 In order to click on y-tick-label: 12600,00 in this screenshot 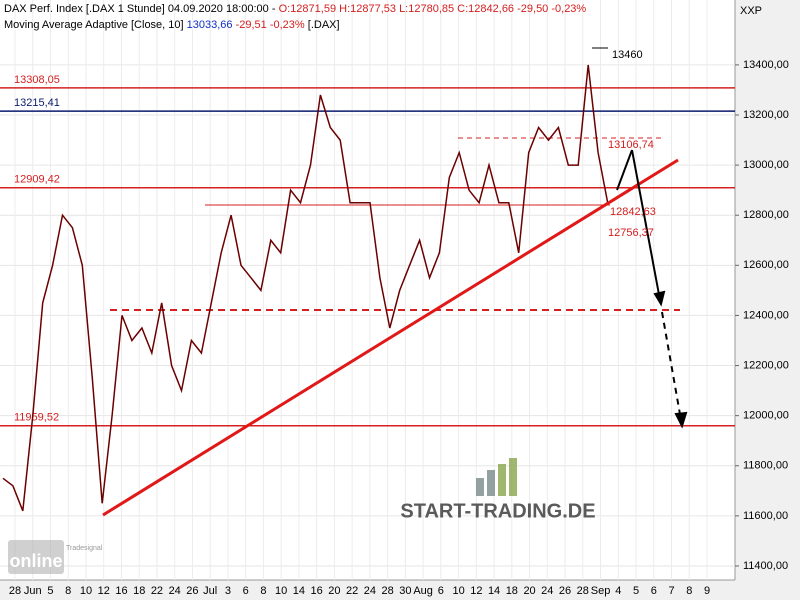, I will do `click(766, 265)`.